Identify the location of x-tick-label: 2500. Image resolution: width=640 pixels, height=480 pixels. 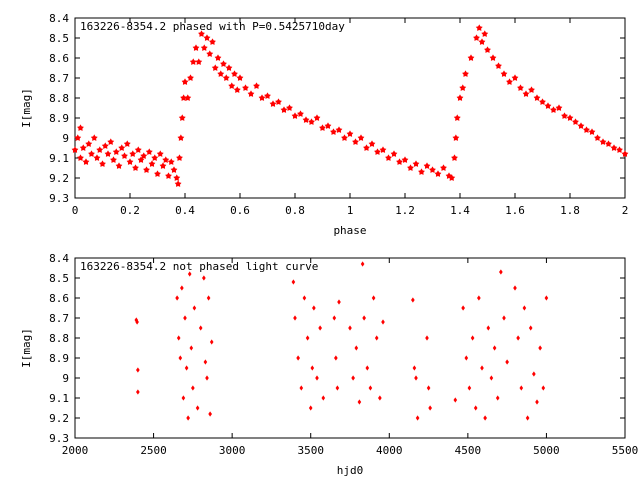
(153, 450).